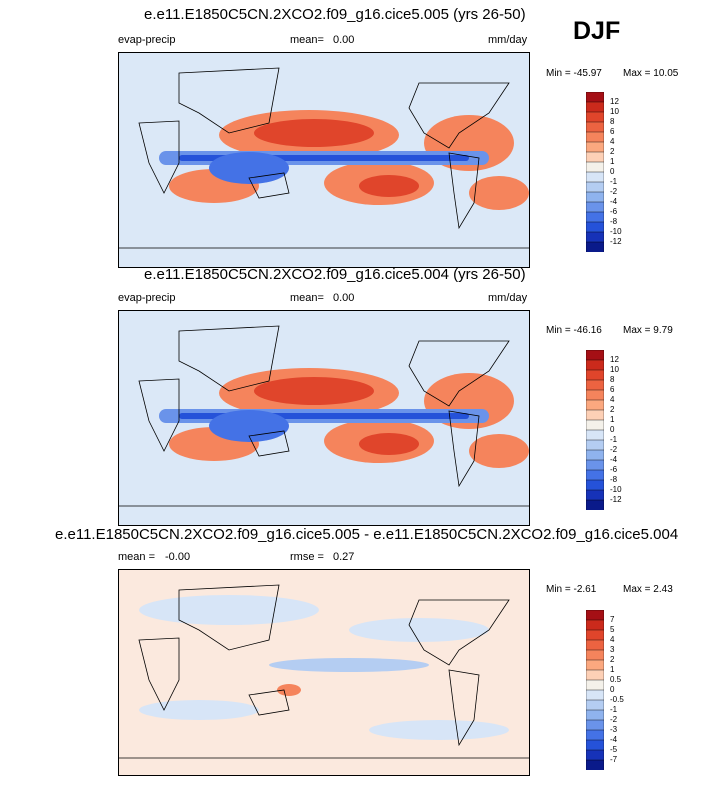  I want to click on colorbar-tick-label: 12, so click(614, 359).